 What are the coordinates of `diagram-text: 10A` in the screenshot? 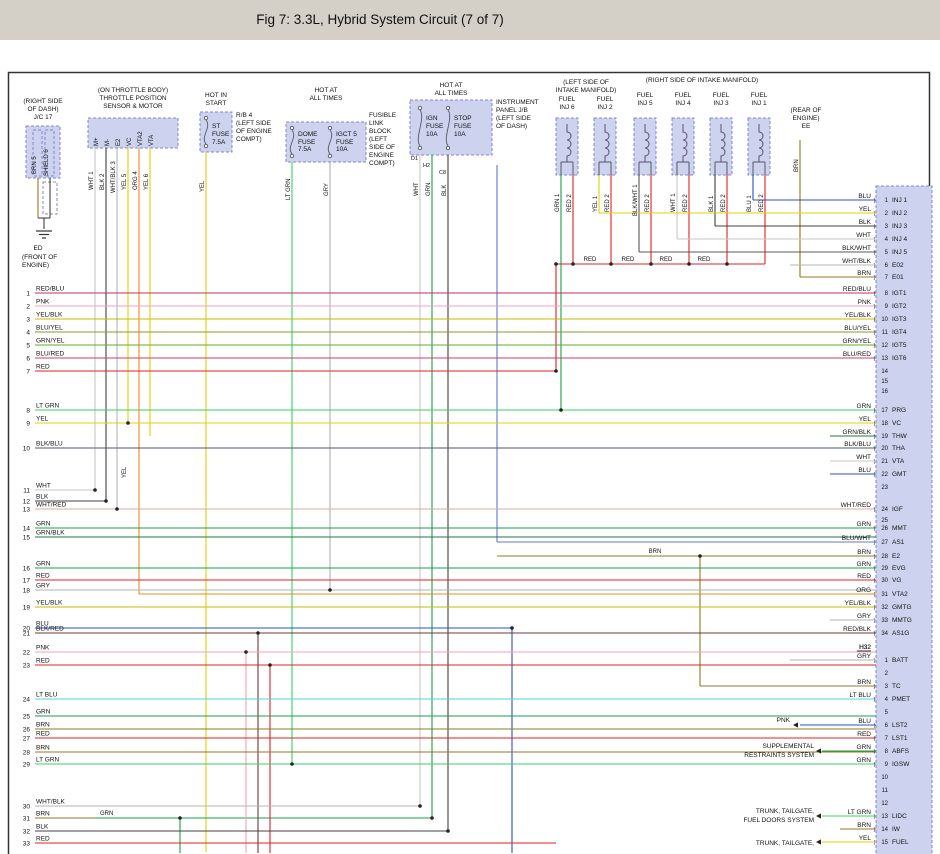 It's located at (432, 134).